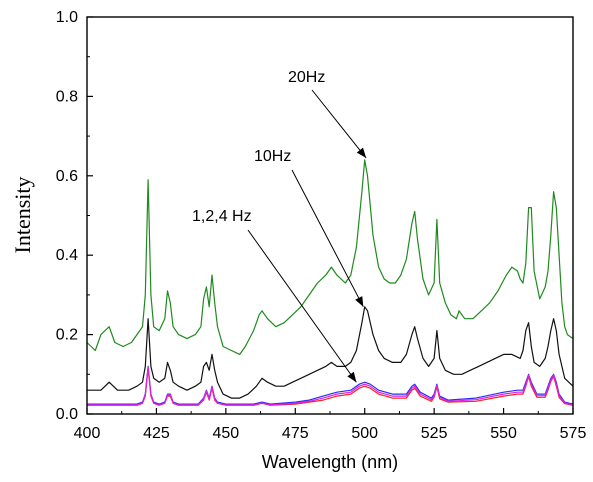 The image size is (593, 482). I want to click on annotation-label: 20Hz, so click(306, 77).